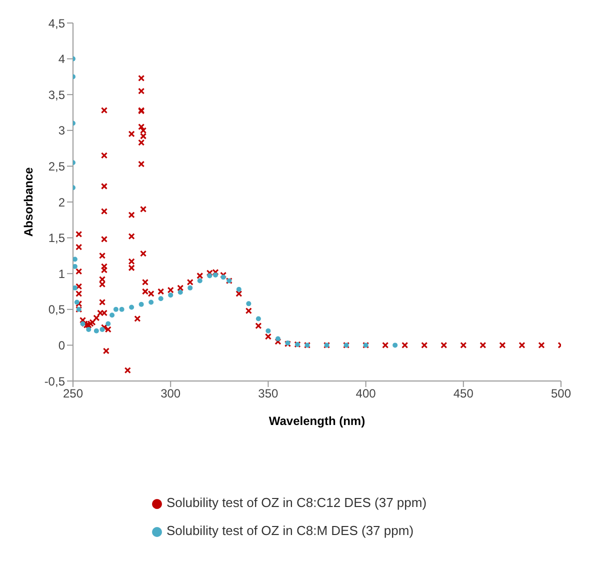  I want to click on y-tick-label: 0, so click(62, 345).